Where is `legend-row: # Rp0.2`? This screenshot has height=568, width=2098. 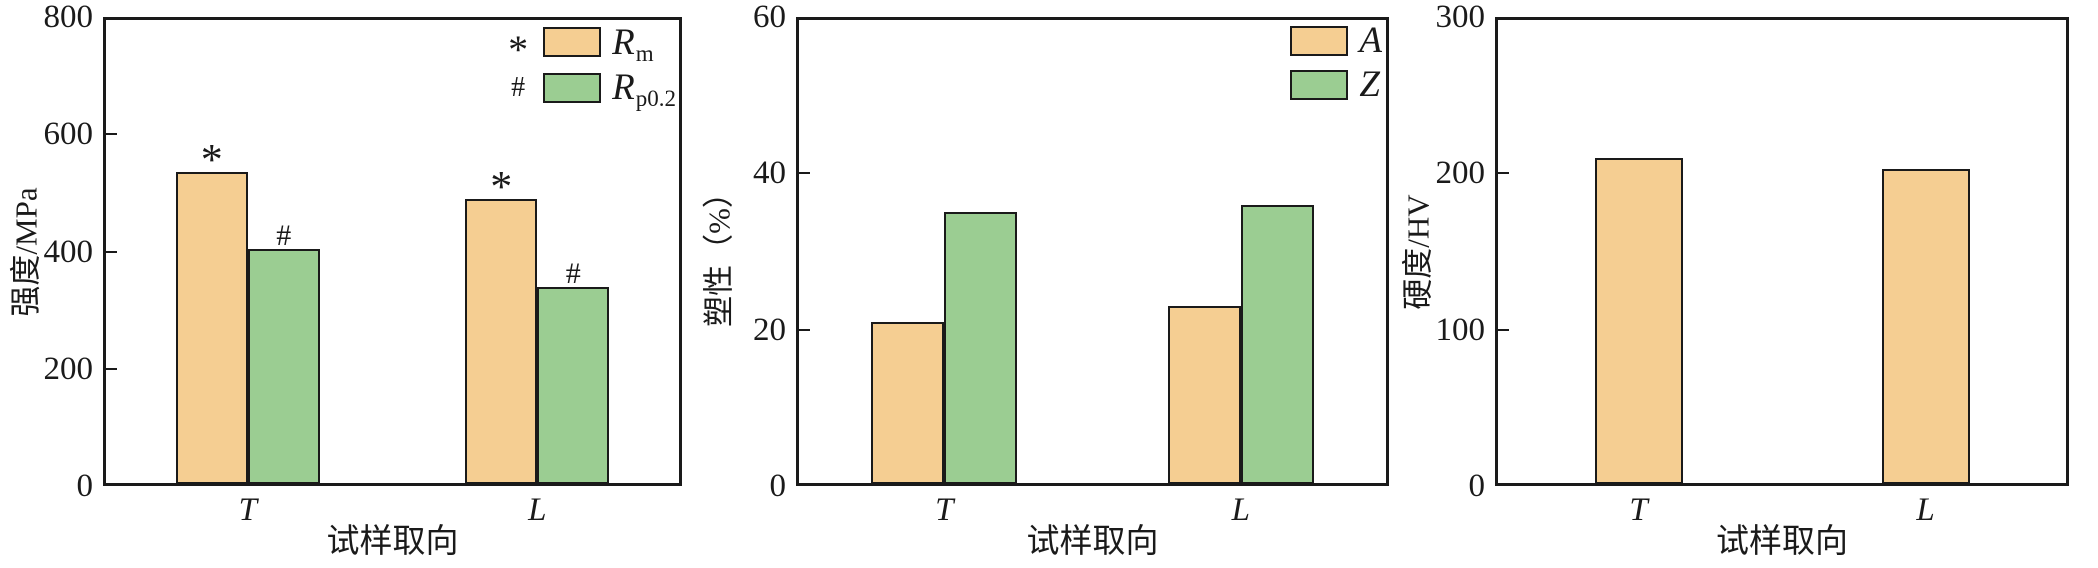
legend-row: # Rp0.2 is located at coordinates (590, 88).